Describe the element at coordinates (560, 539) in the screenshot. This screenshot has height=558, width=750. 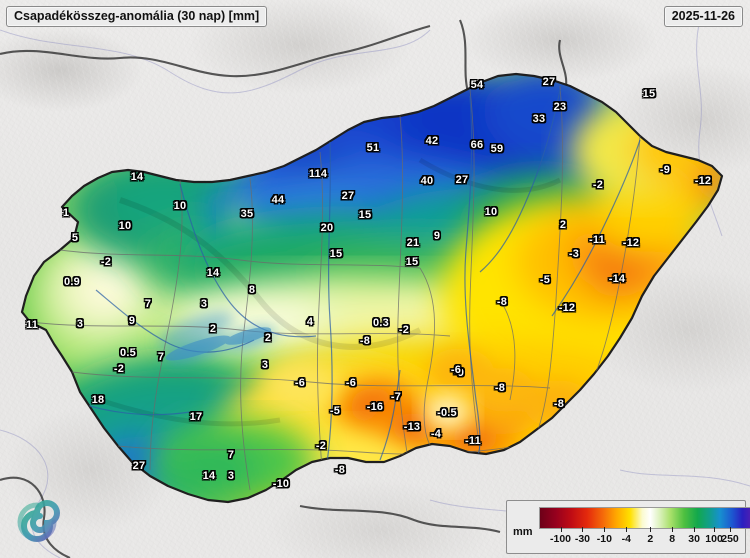
I see `legend-tick-label: -100` at that location.